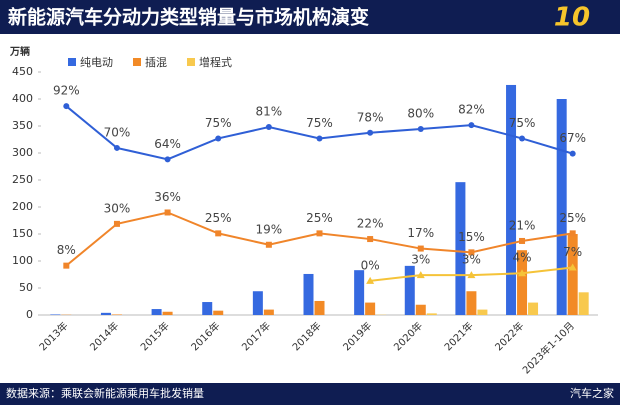 The image size is (620, 409). Describe the element at coordinates (22, 125) in the screenshot. I see `y-tick-label: 350` at that location.